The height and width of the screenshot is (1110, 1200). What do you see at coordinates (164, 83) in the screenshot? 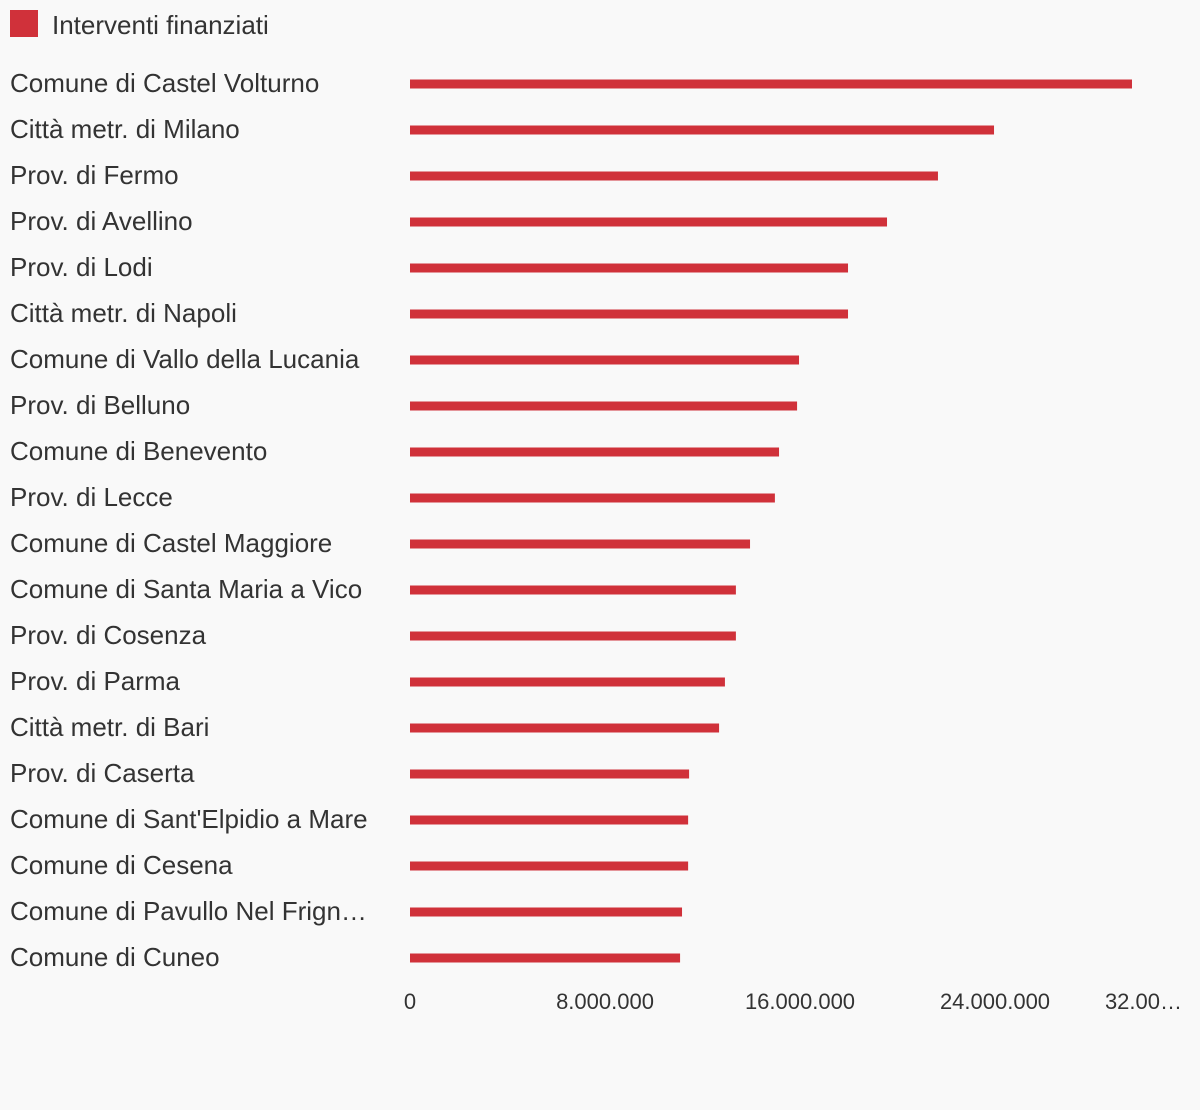
I see `y-tick-label: Comune di Castel Volturno` at bounding box center [164, 83].